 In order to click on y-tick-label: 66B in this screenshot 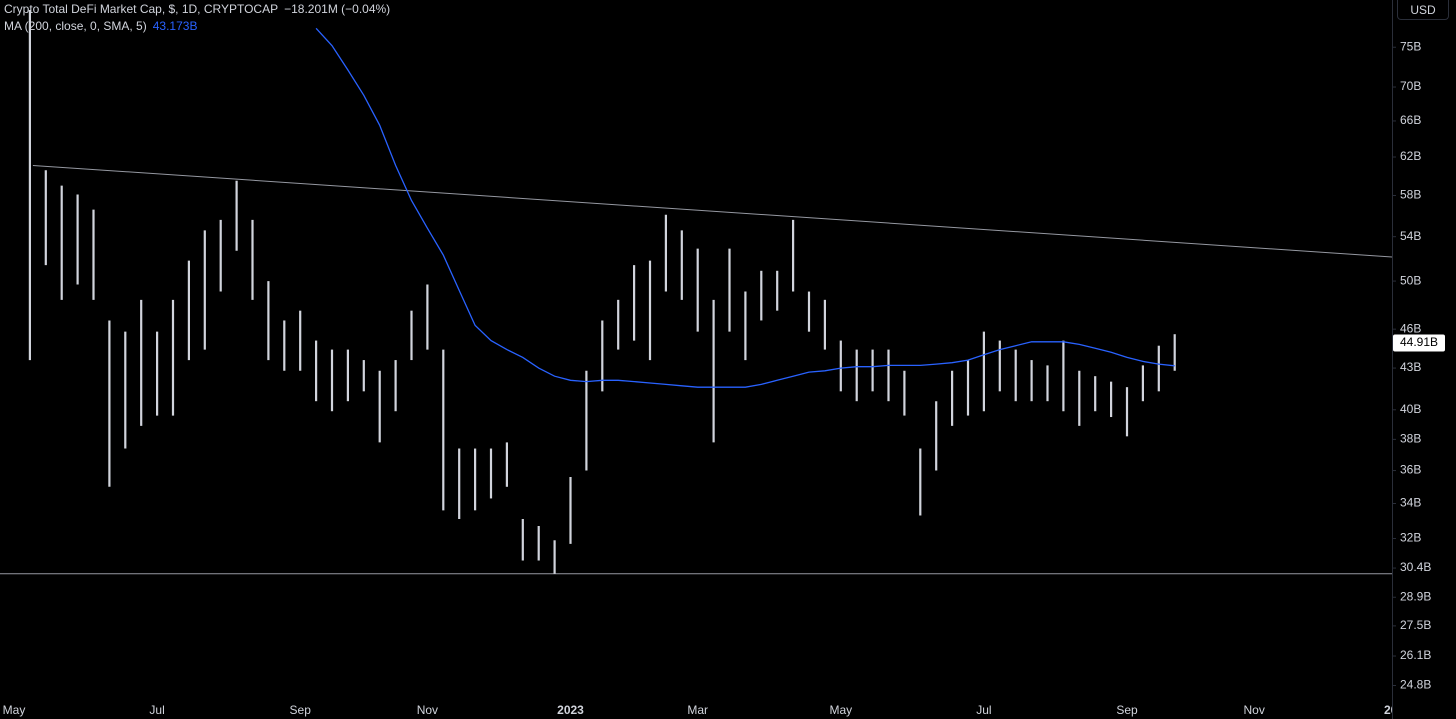, I will do `click(1410, 120)`.